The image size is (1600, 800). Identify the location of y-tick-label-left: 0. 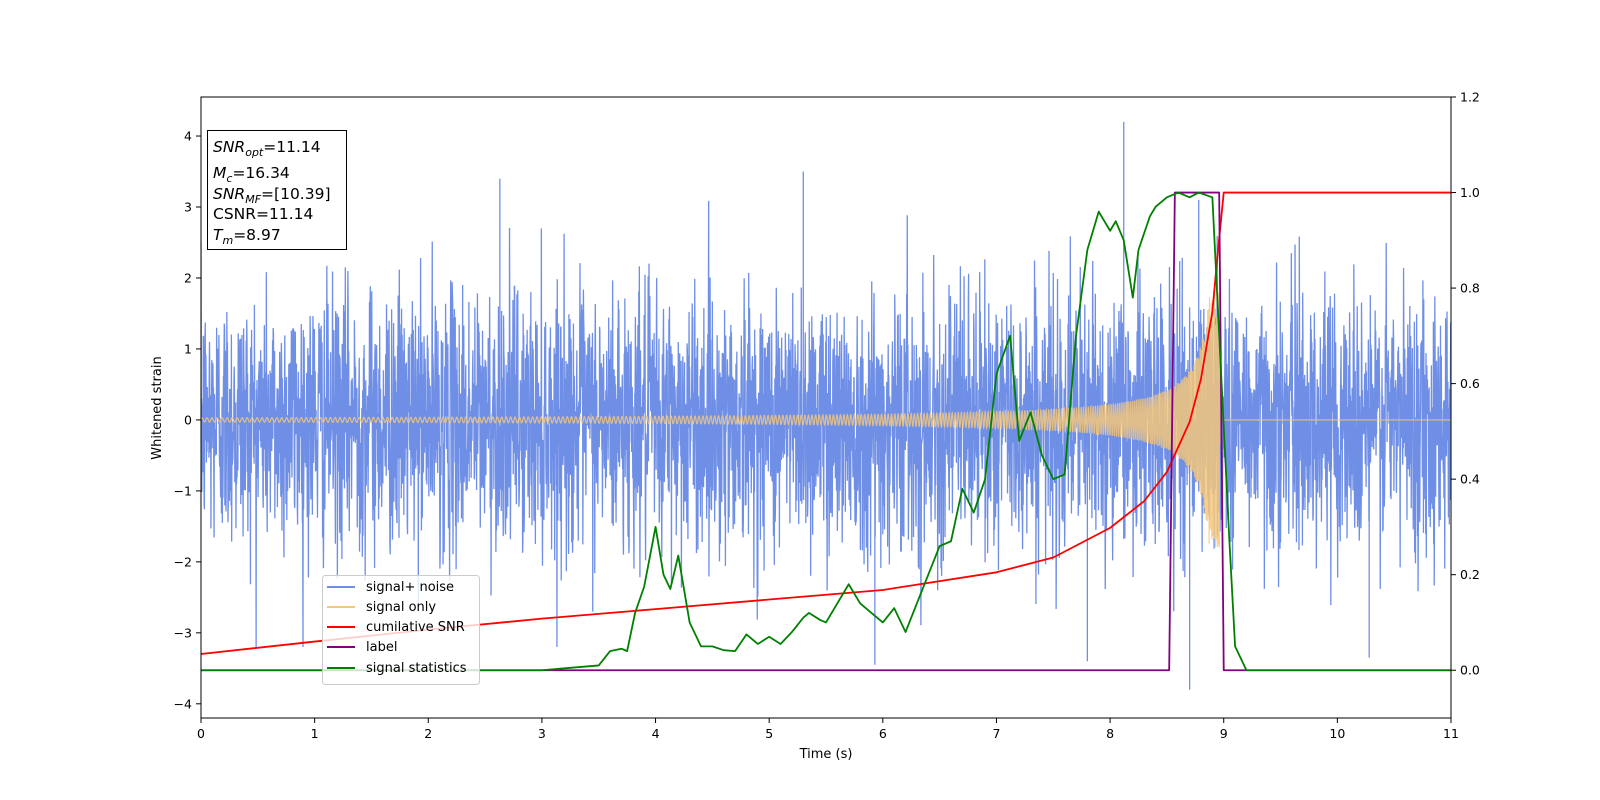
(188, 419).